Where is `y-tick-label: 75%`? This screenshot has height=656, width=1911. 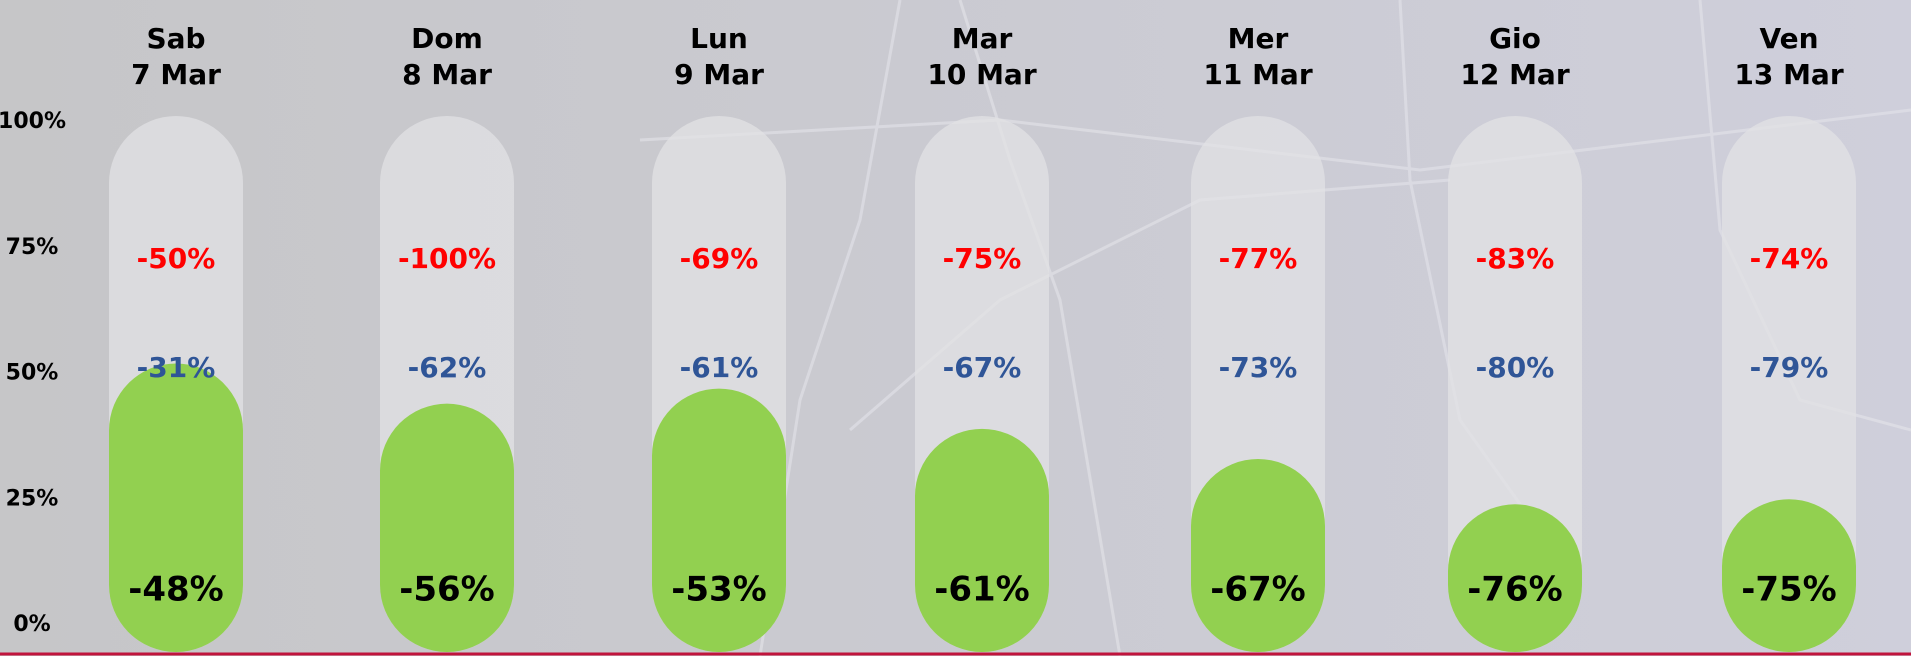
y-tick-label: 75% is located at coordinates (32, 247).